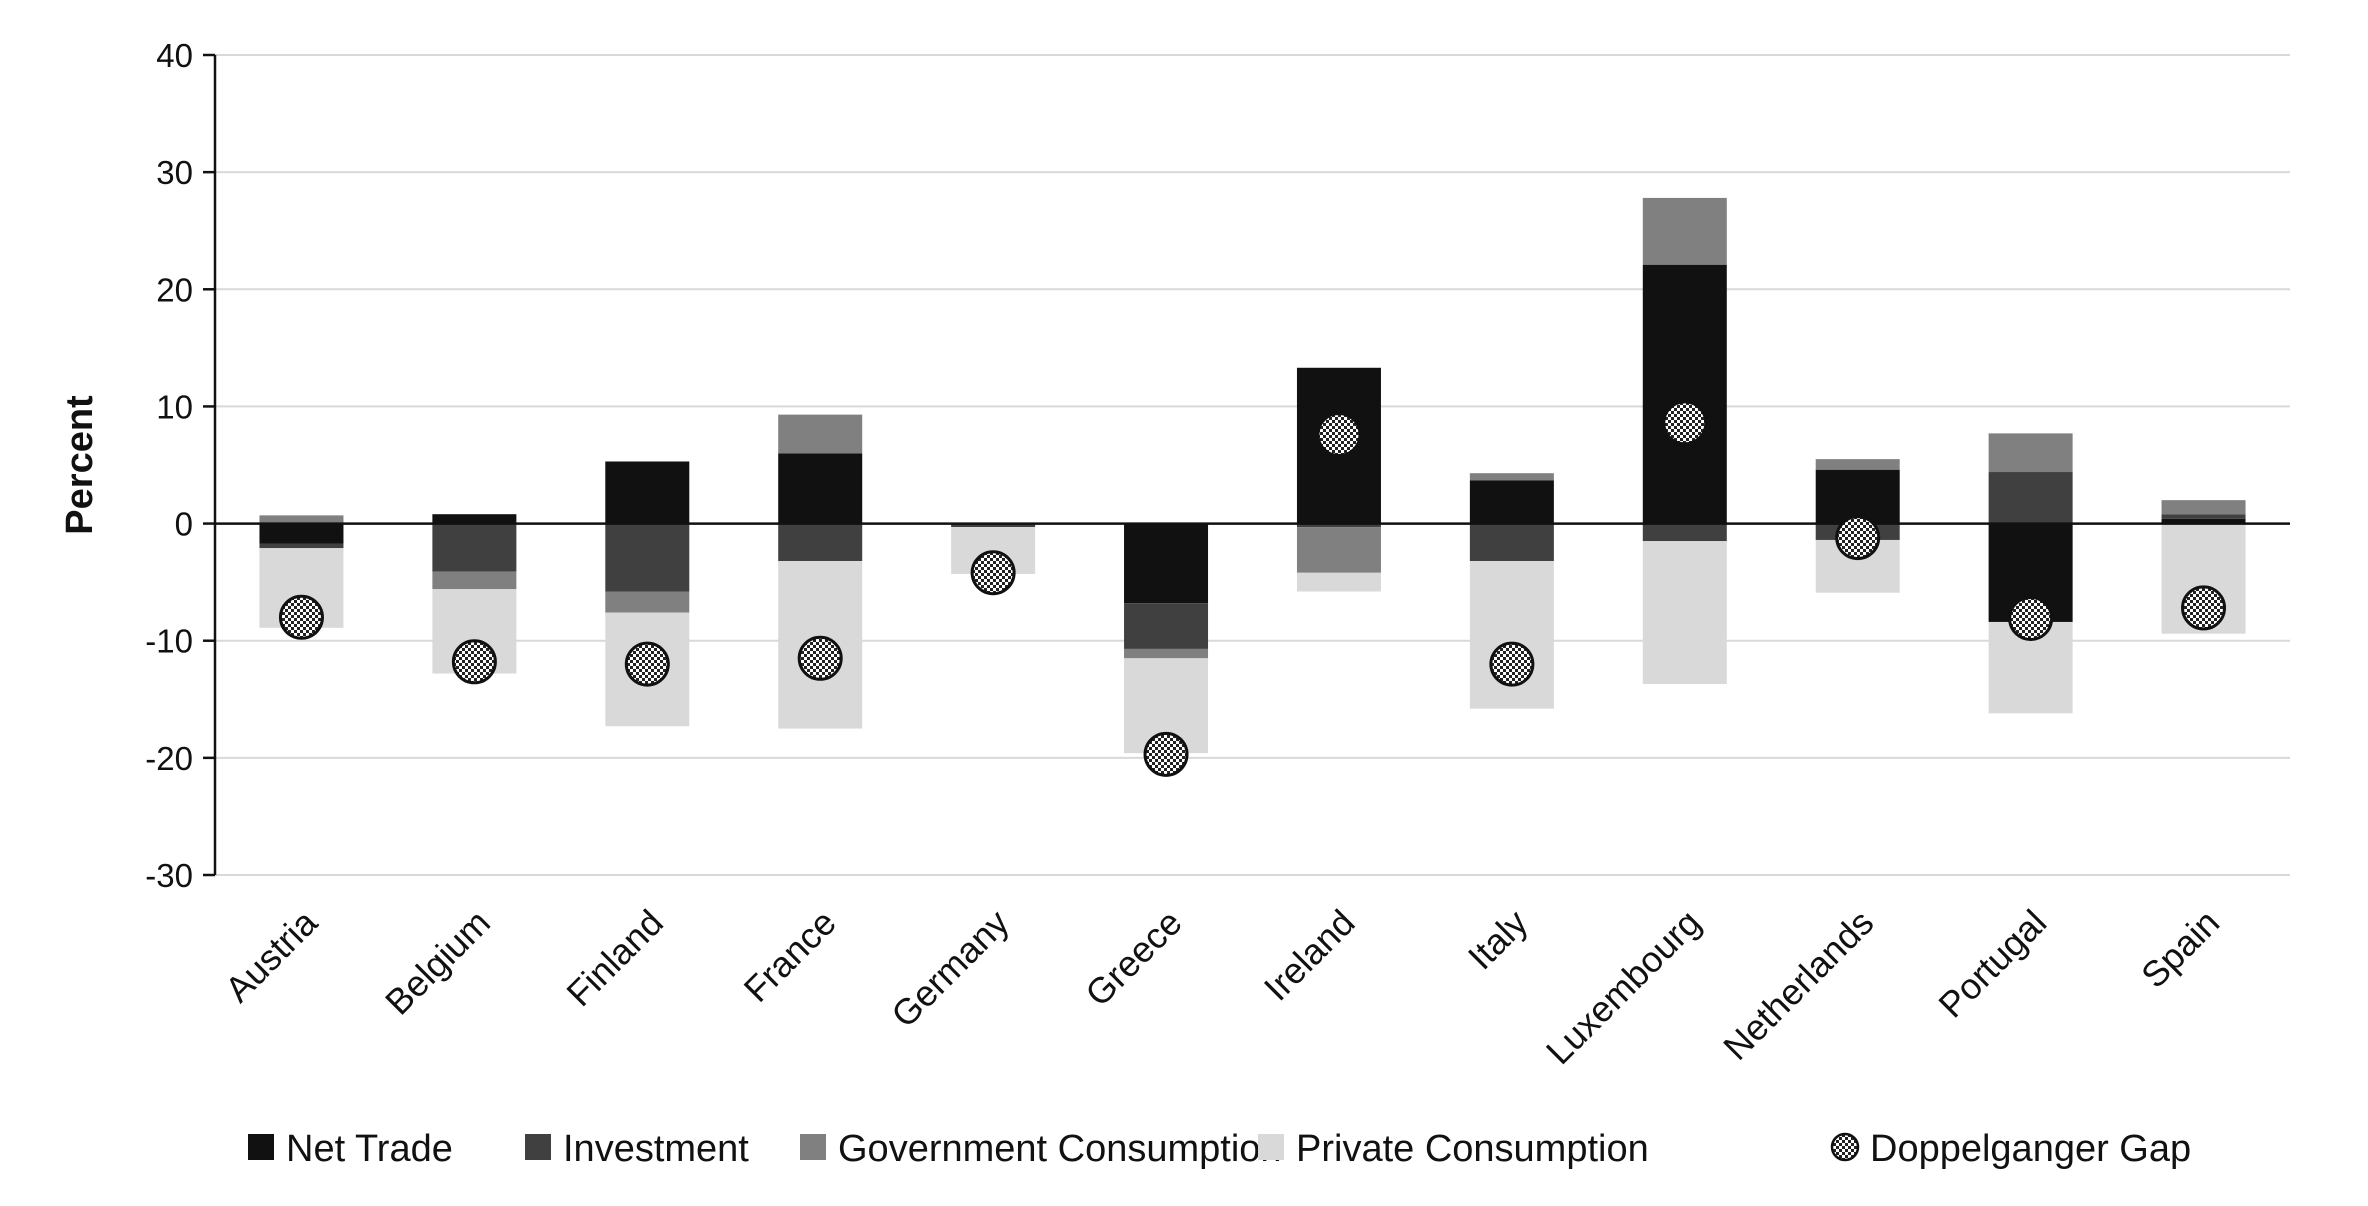  I want to click on legend-swatch-net-trade, so click(261, 1147).